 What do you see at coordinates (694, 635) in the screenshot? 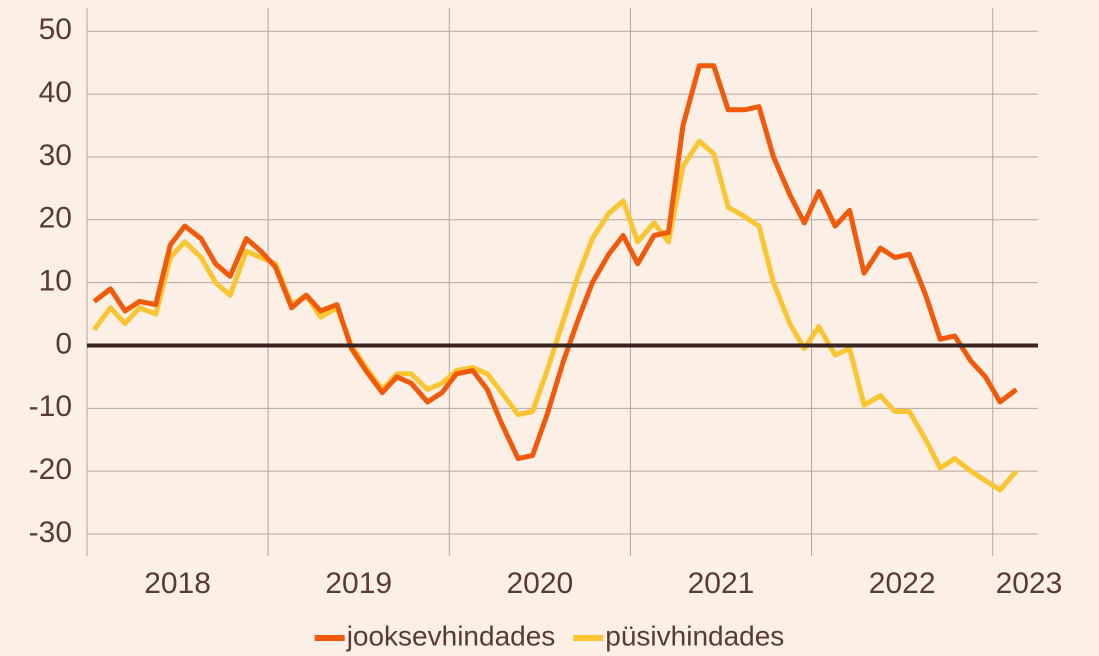
I see `legend-label: püsivhindades` at bounding box center [694, 635].